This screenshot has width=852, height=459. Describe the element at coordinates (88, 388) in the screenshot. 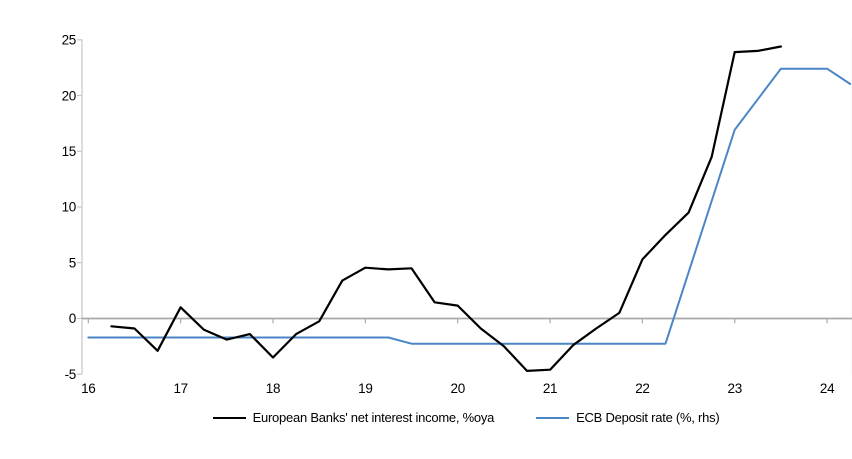

I see `x-axis-tick-label: 16` at that location.